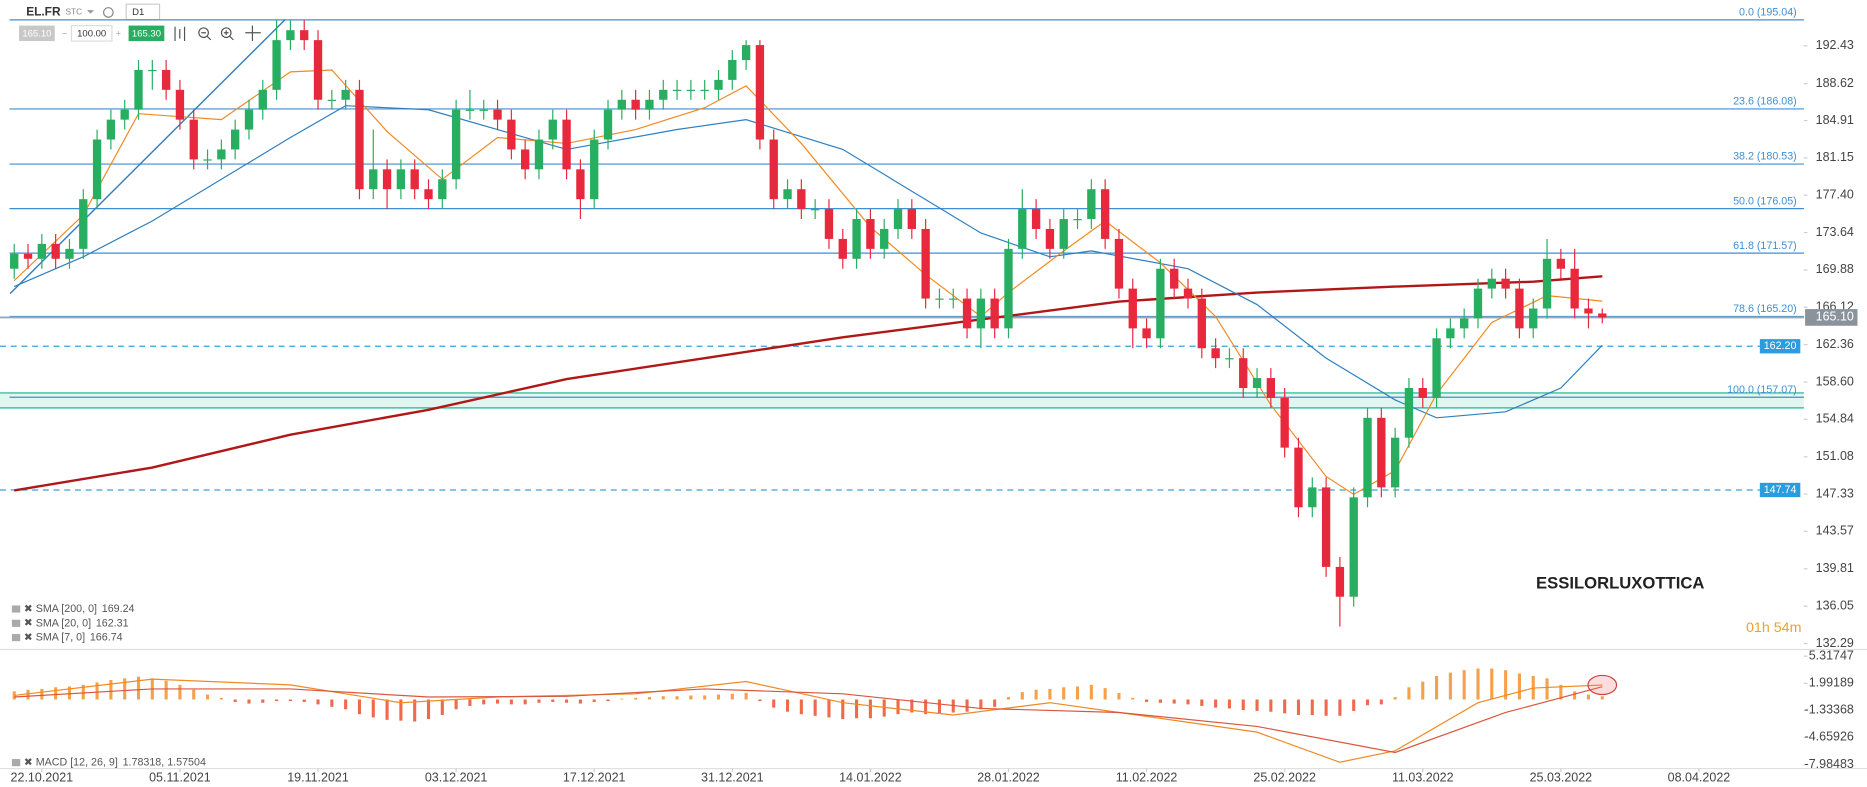 The image size is (1867, 787). What do you see at coordinates (594, 777) in the screenshot?
I see `x-tick-label: 17.12.2021` at bounding box center [594, 777].